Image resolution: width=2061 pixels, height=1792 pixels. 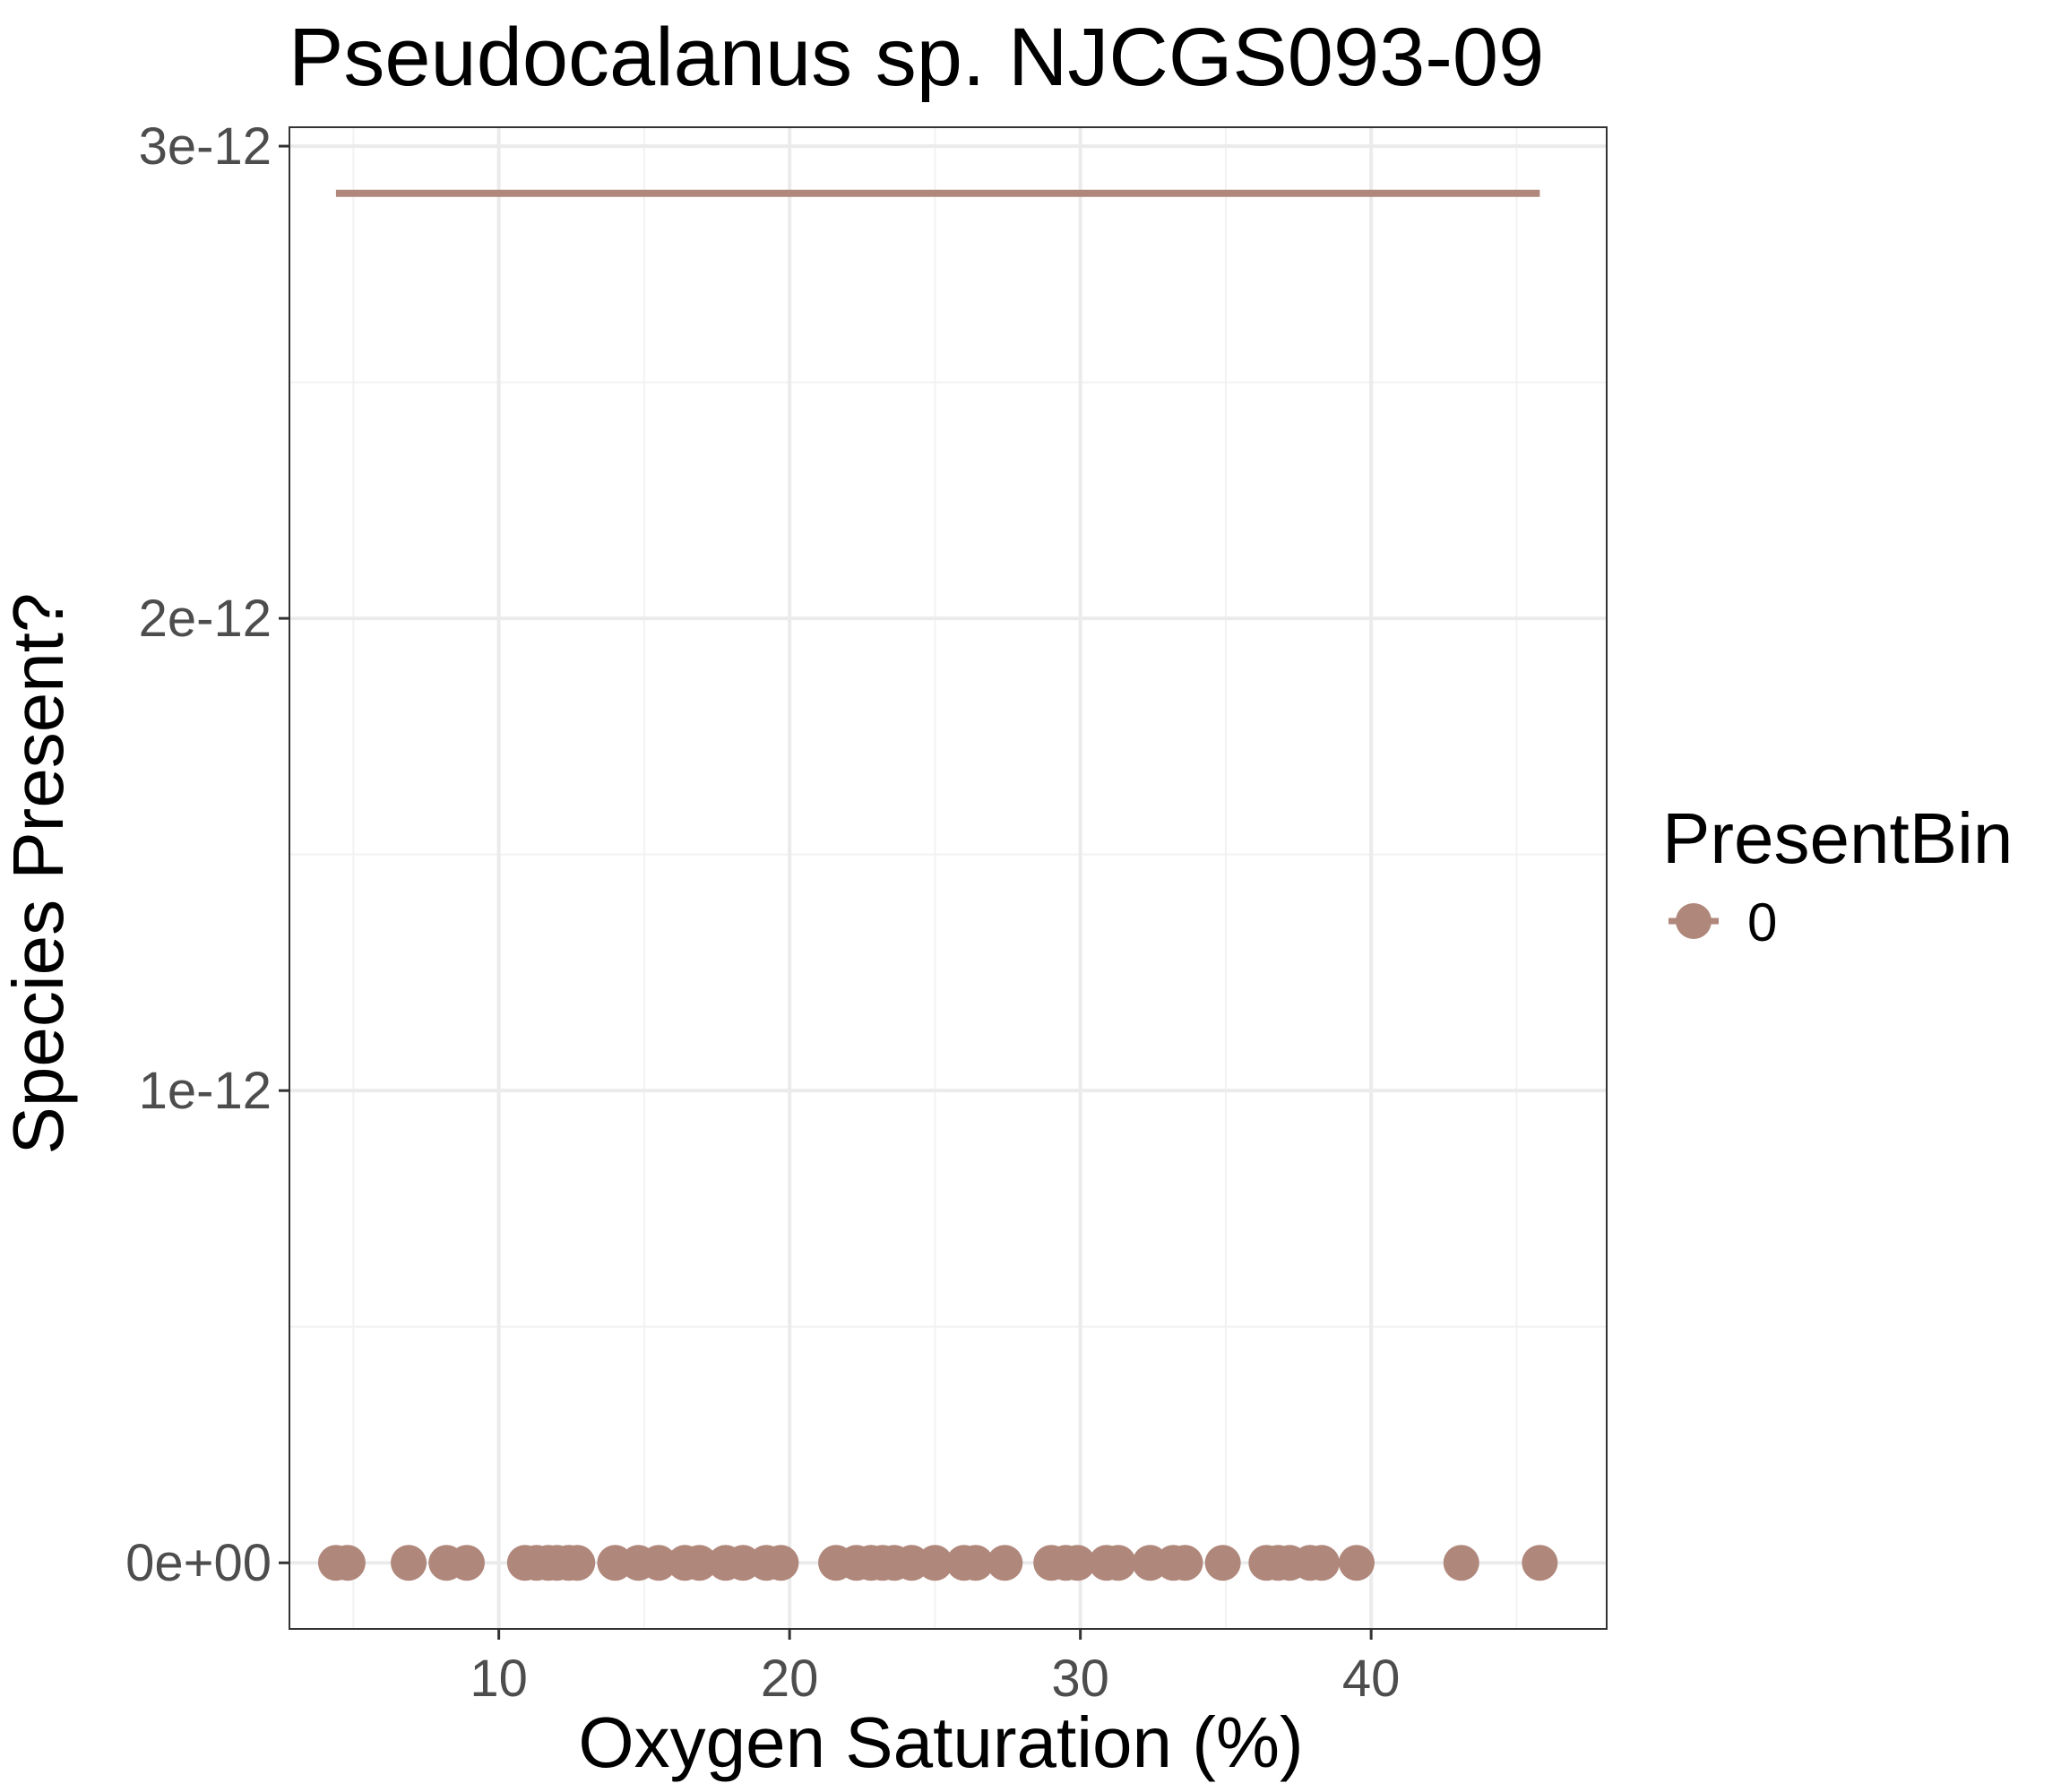 I want to click on y-tick-label: 1e-12, so click(x=205, y=1091).